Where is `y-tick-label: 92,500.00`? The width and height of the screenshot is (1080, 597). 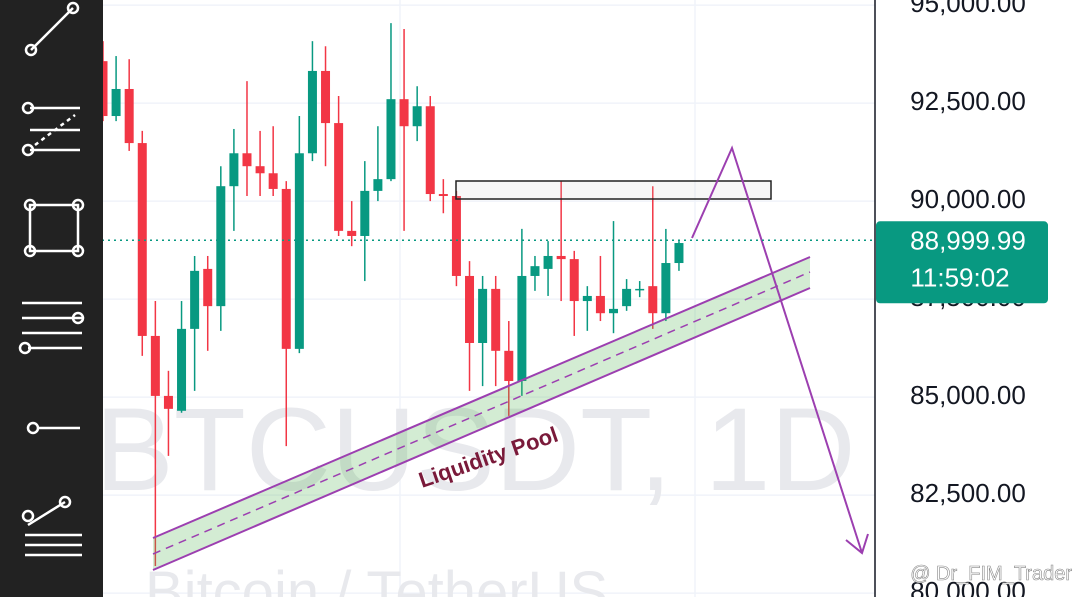
y-tick-label: 92,500.00 is located at coordinates (968, 101).